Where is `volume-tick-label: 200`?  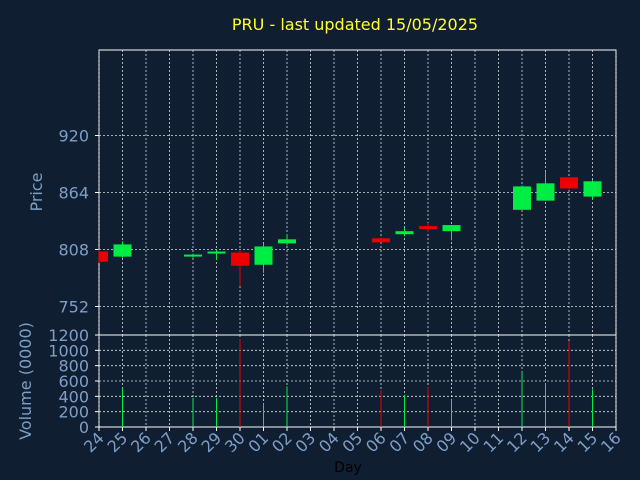
volume-tick-label: 200 is located at coordinates (73, 412).